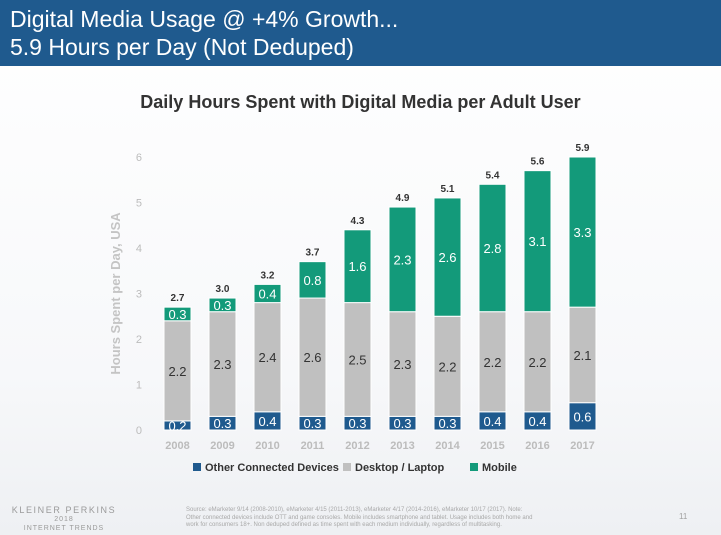  Describe the element at coordinates (448, 189) in the screenshot. I see `bar-total-label: 5.1` at that location.